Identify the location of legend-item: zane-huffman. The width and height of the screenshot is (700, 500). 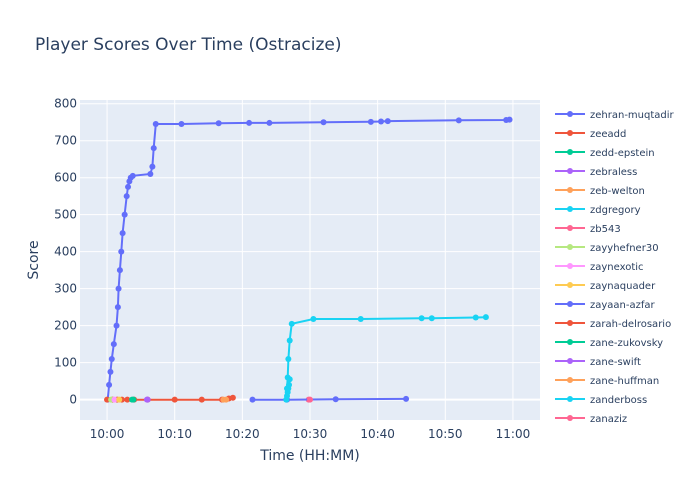
(607, 381).